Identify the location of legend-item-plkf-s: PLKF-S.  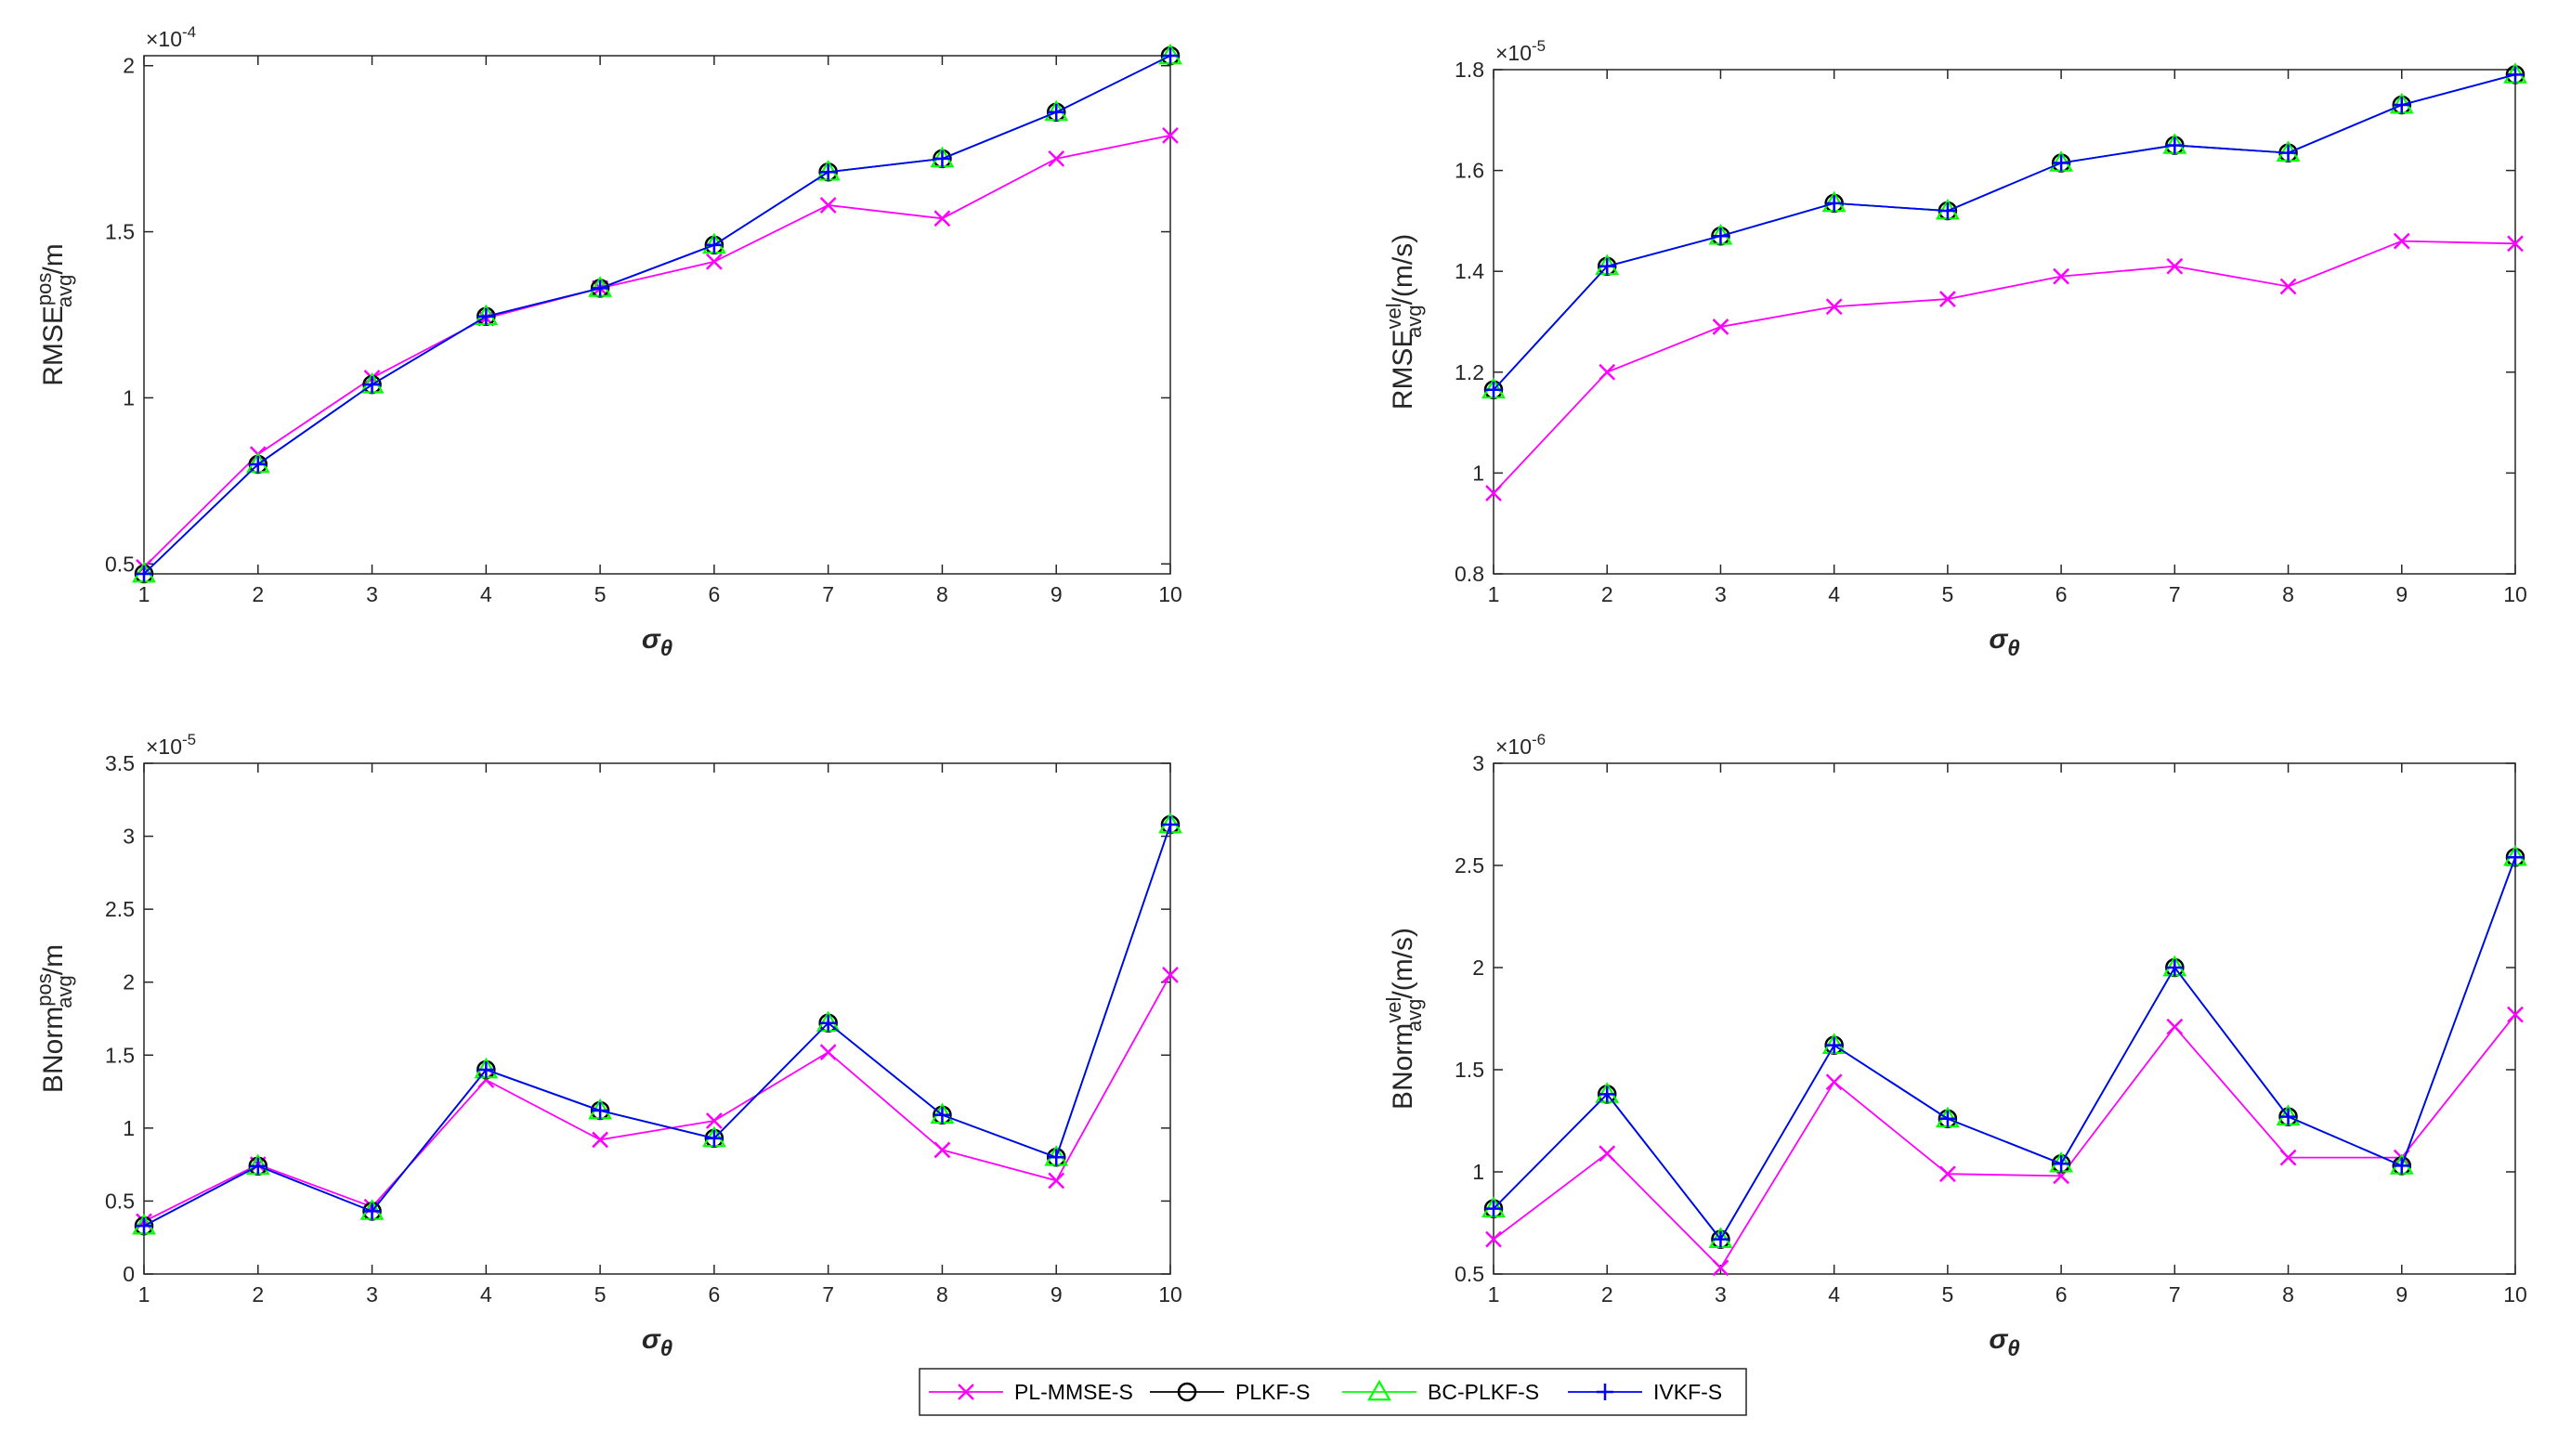
(1230, 1392).